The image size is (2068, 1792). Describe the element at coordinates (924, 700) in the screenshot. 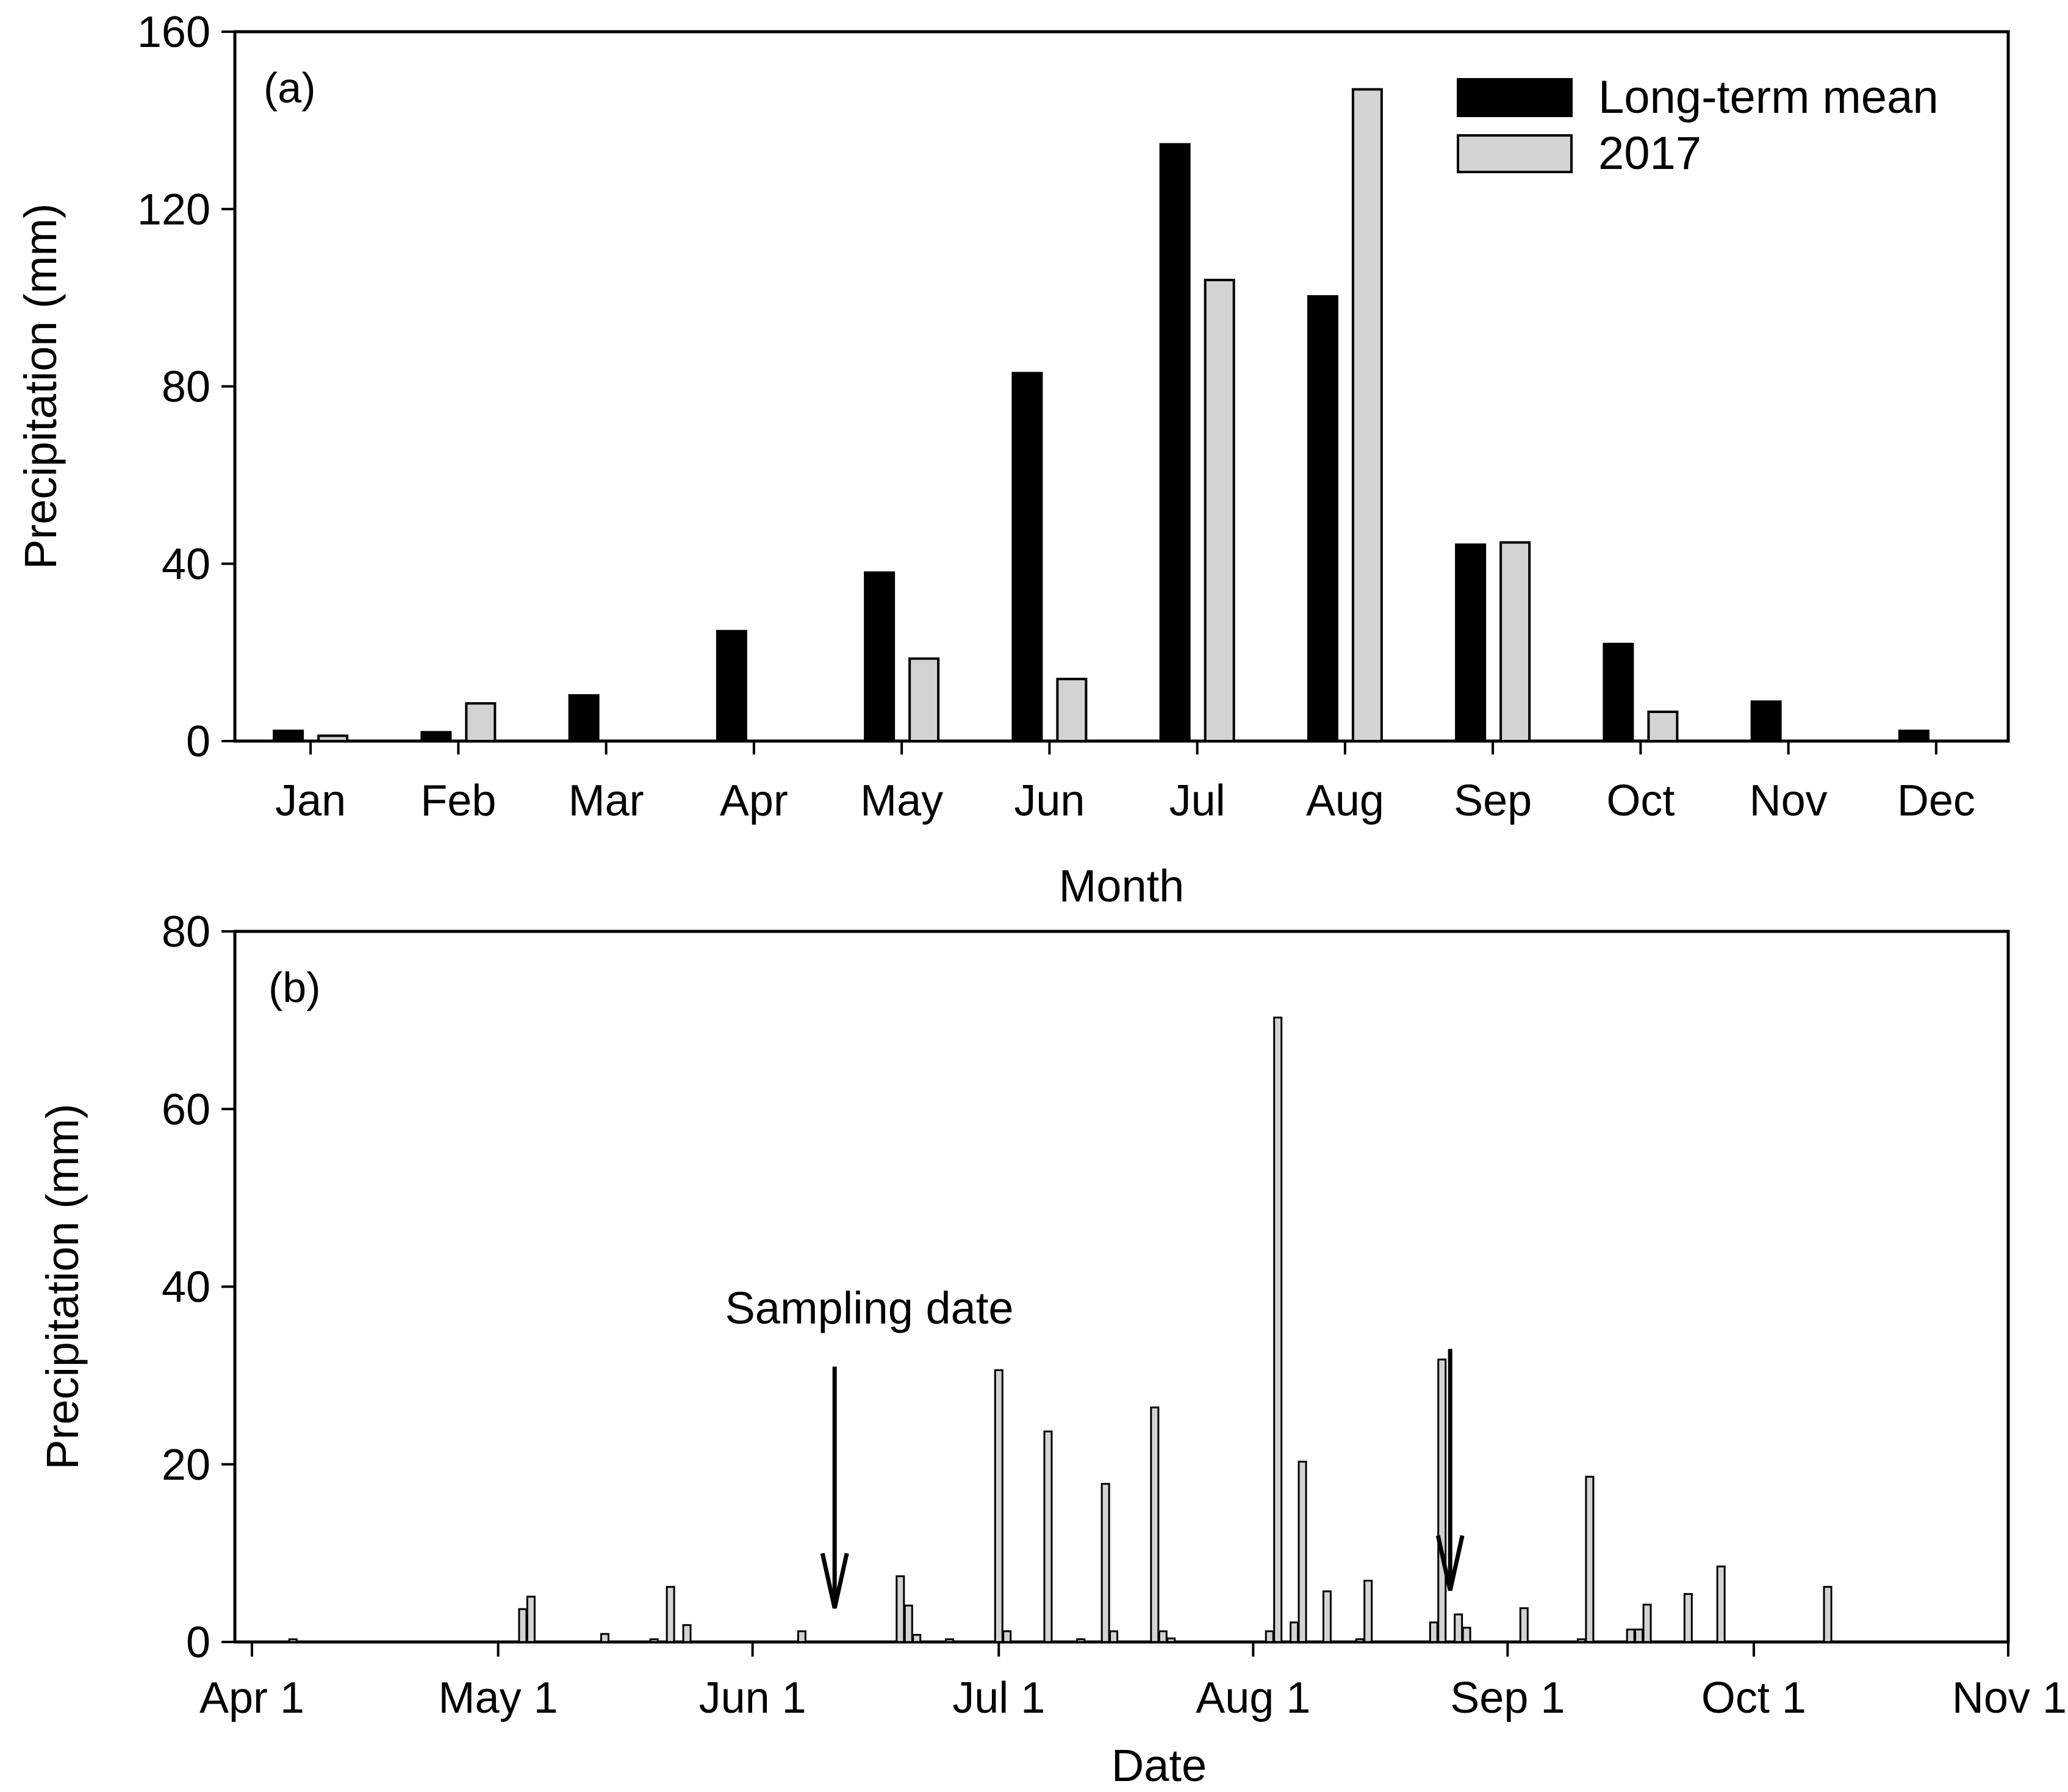

I see `bar-2017-may` at that location.